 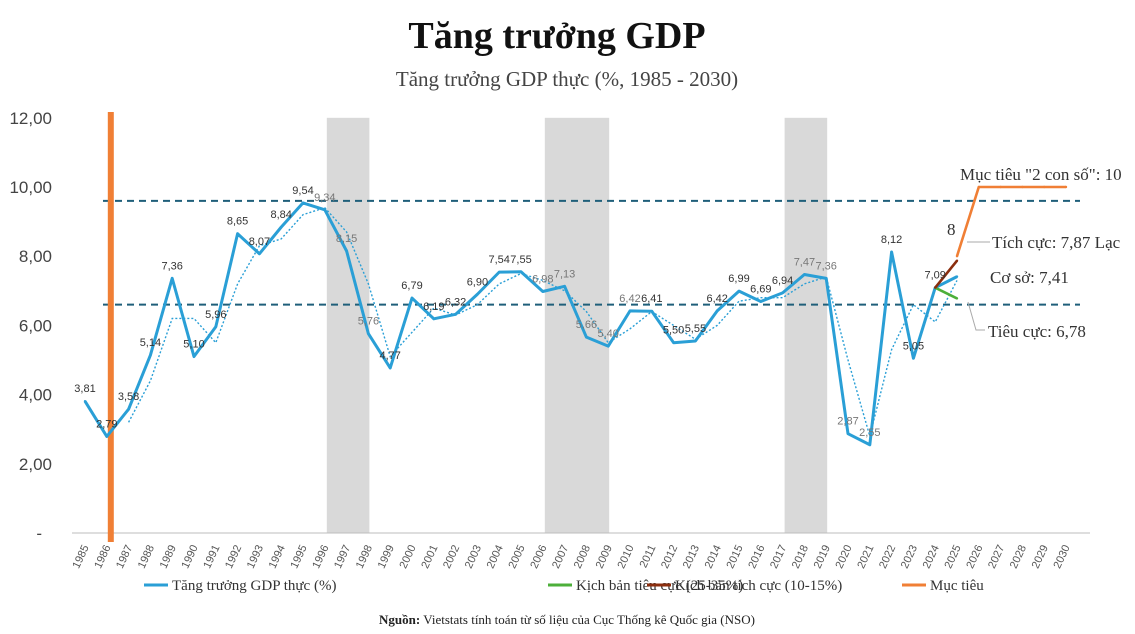 I want to click on point-s1-2018, so click(x=804, y=274).